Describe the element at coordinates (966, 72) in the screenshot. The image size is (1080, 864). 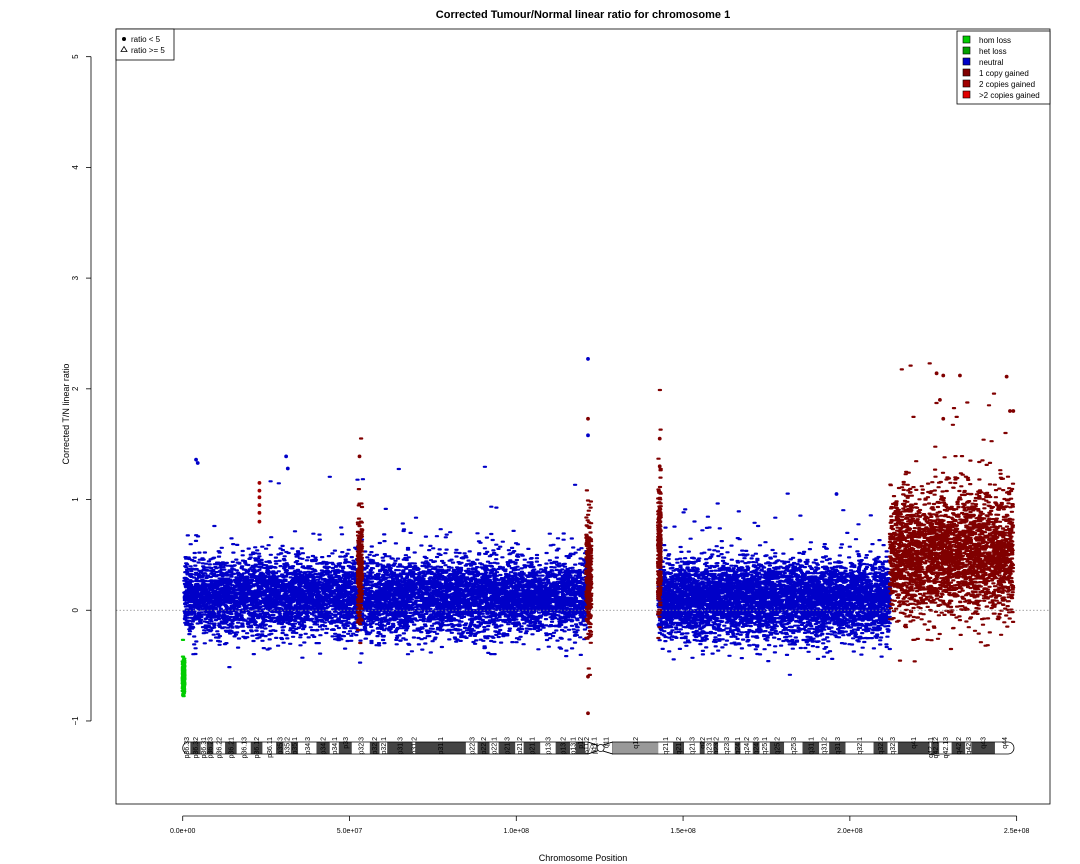
I see `legend-swatch-1-copy-gained` at that location.